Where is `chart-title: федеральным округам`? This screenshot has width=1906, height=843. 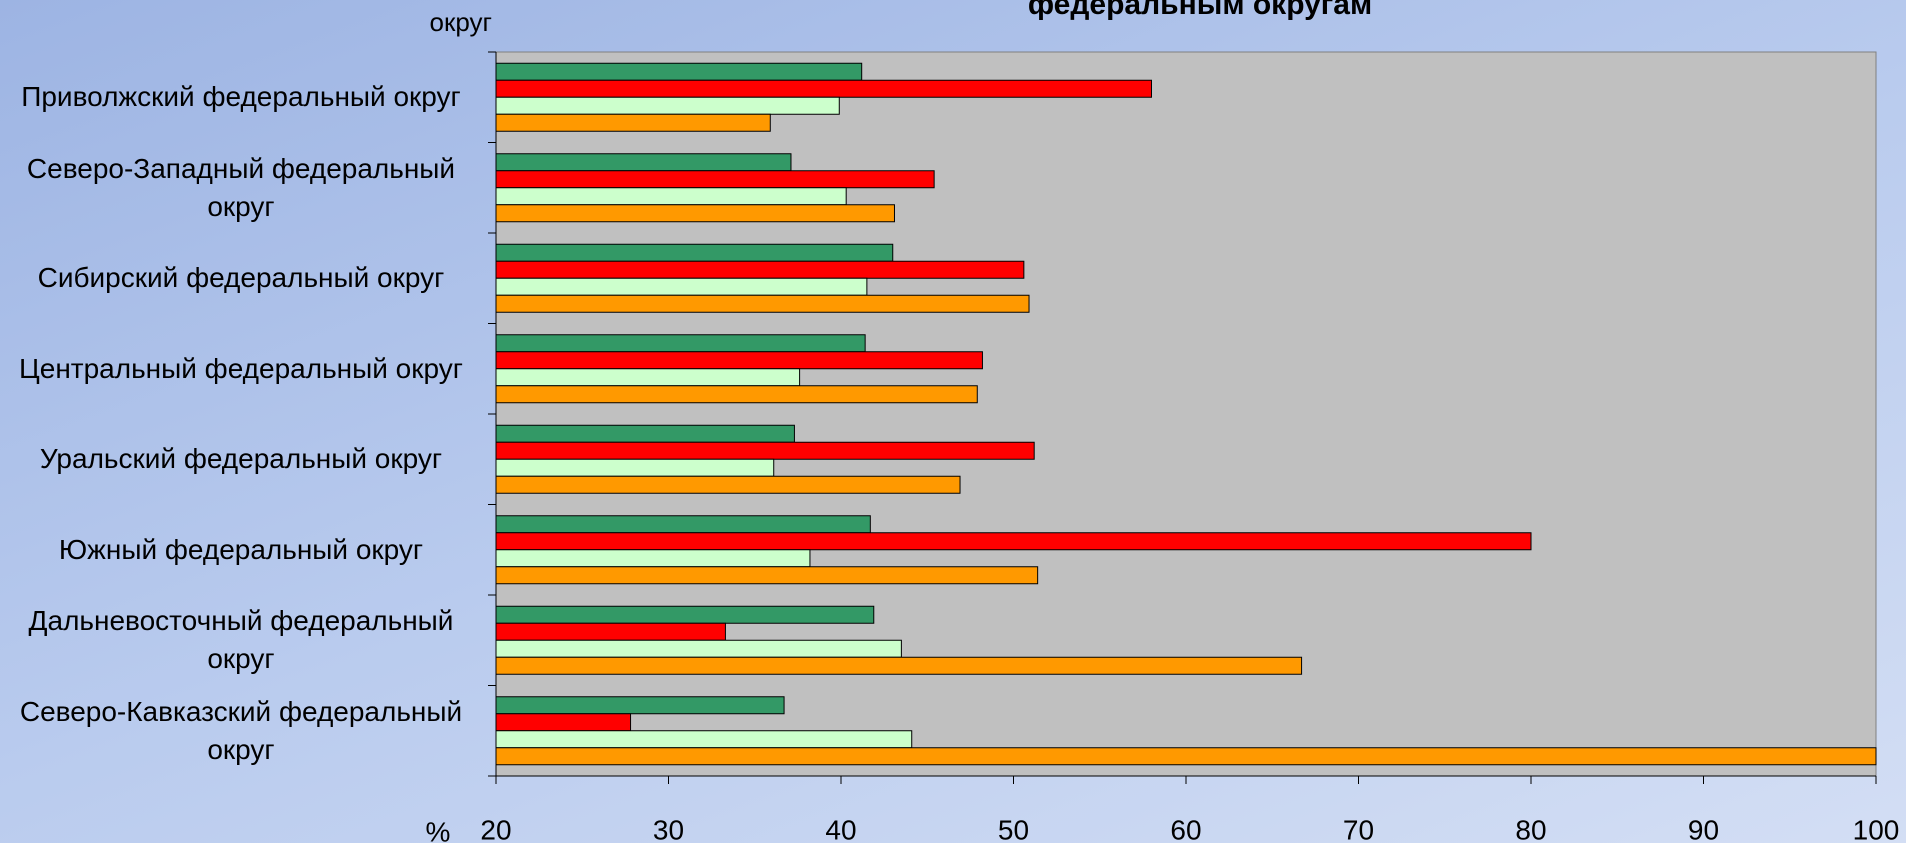 chart-title: федеральным округам is located at coordinates (1200, 10).